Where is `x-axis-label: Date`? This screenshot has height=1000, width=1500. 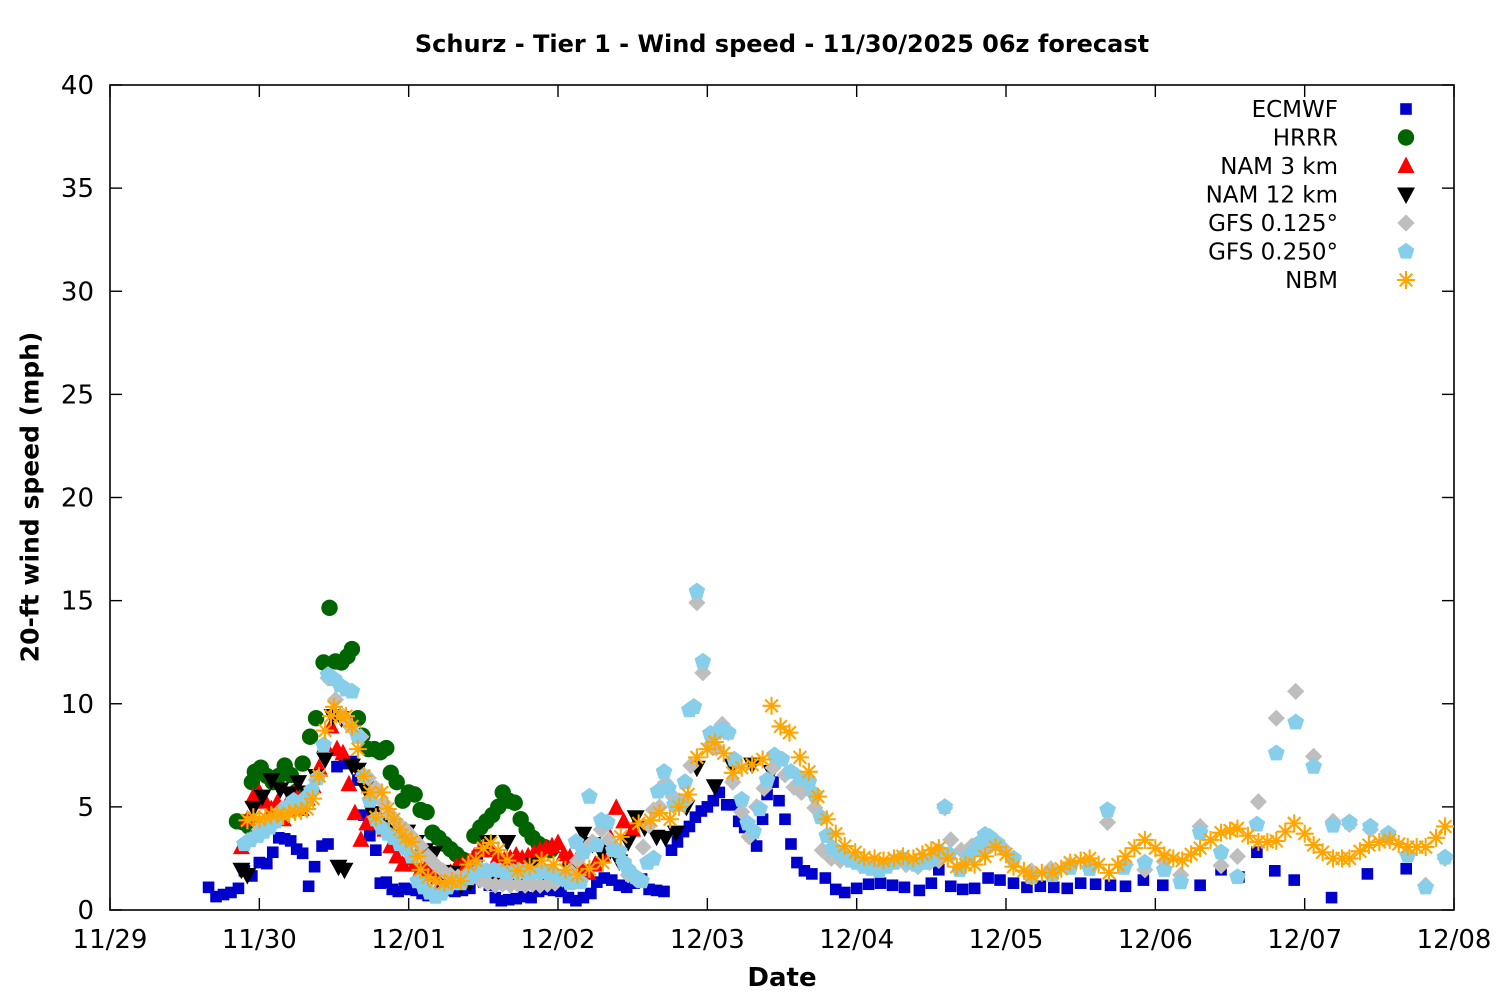 x-axis-label: Date is located at coordinates (782, 978).